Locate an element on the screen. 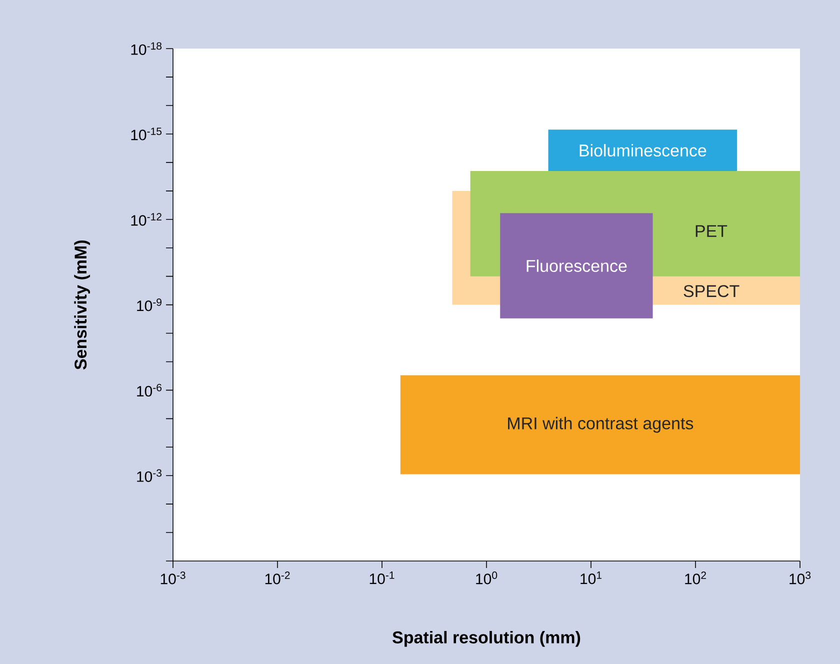  y-tick-label: 10$^{-9}$ is located at coordinates (149, 305).